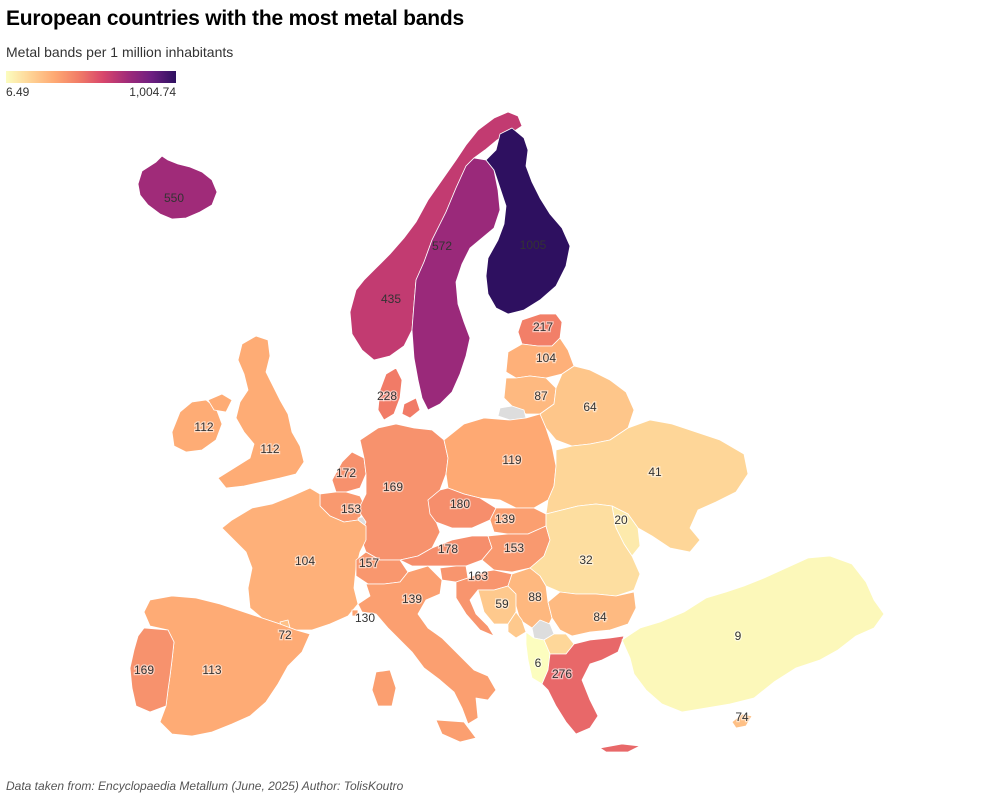 The width and height of the screenshot is (1008, 796). Describe the element at coordinates (546, 358) in the screenshot. I see `value-label-latvia: 104` at that location.